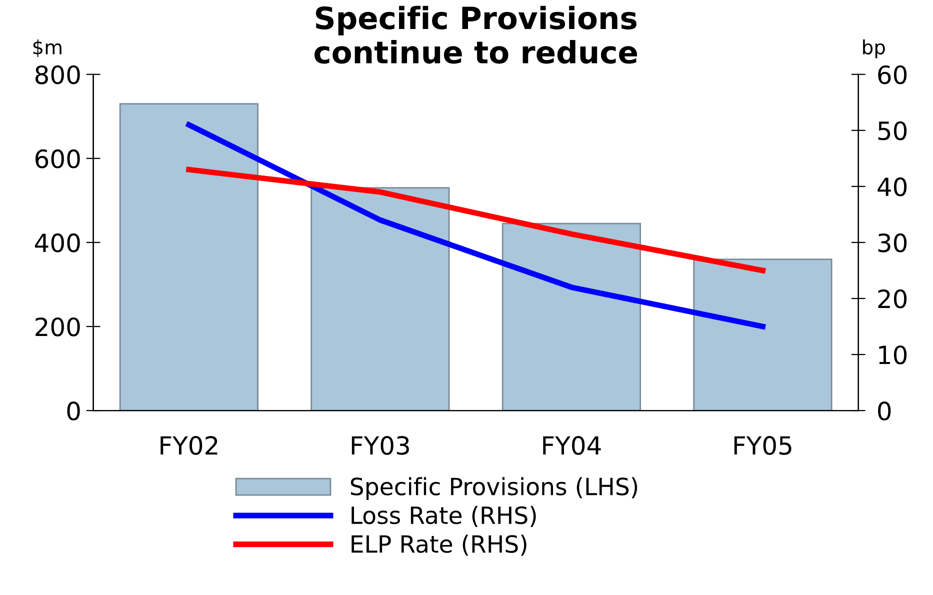 This screenshot has height=595, width=933. Describe the element at coordinates (763, 445) in the screenshot. I see `x-tick-label: FY05` at that location.